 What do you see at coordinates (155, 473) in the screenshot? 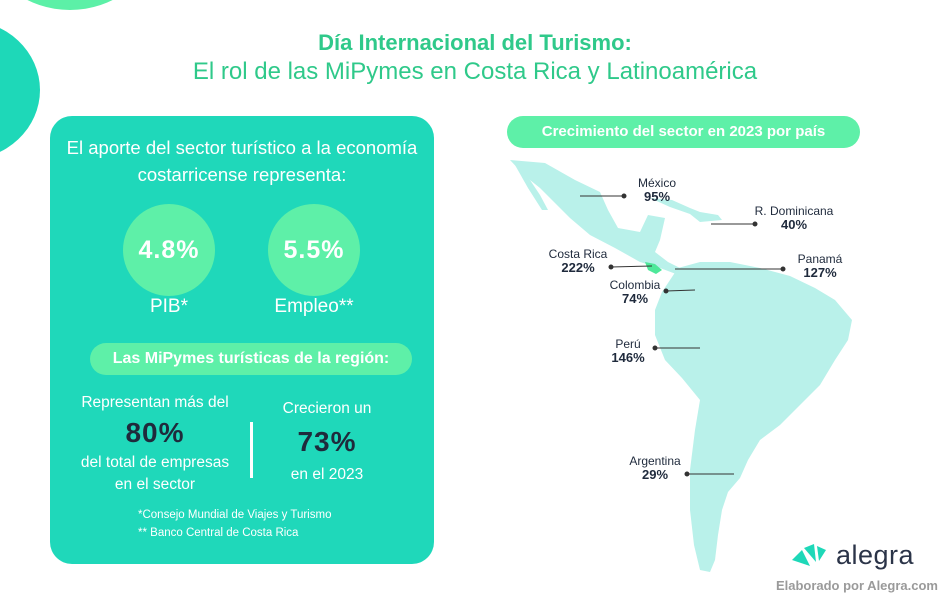
I see `stat-share-post: del total de empresas en el sector` at bounding box center [155, 473].